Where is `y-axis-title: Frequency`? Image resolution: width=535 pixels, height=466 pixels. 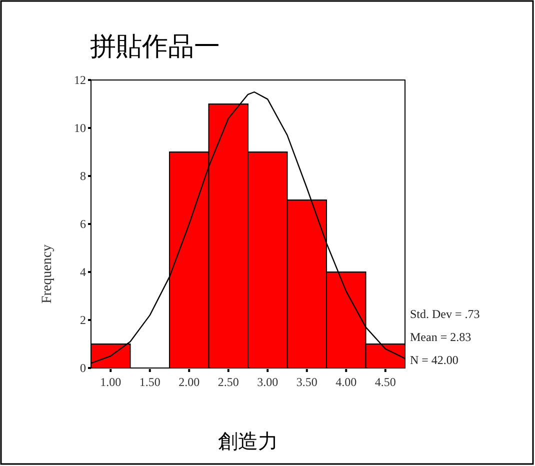
y-axis-title: Frequency is located at coordinates (47, 274).